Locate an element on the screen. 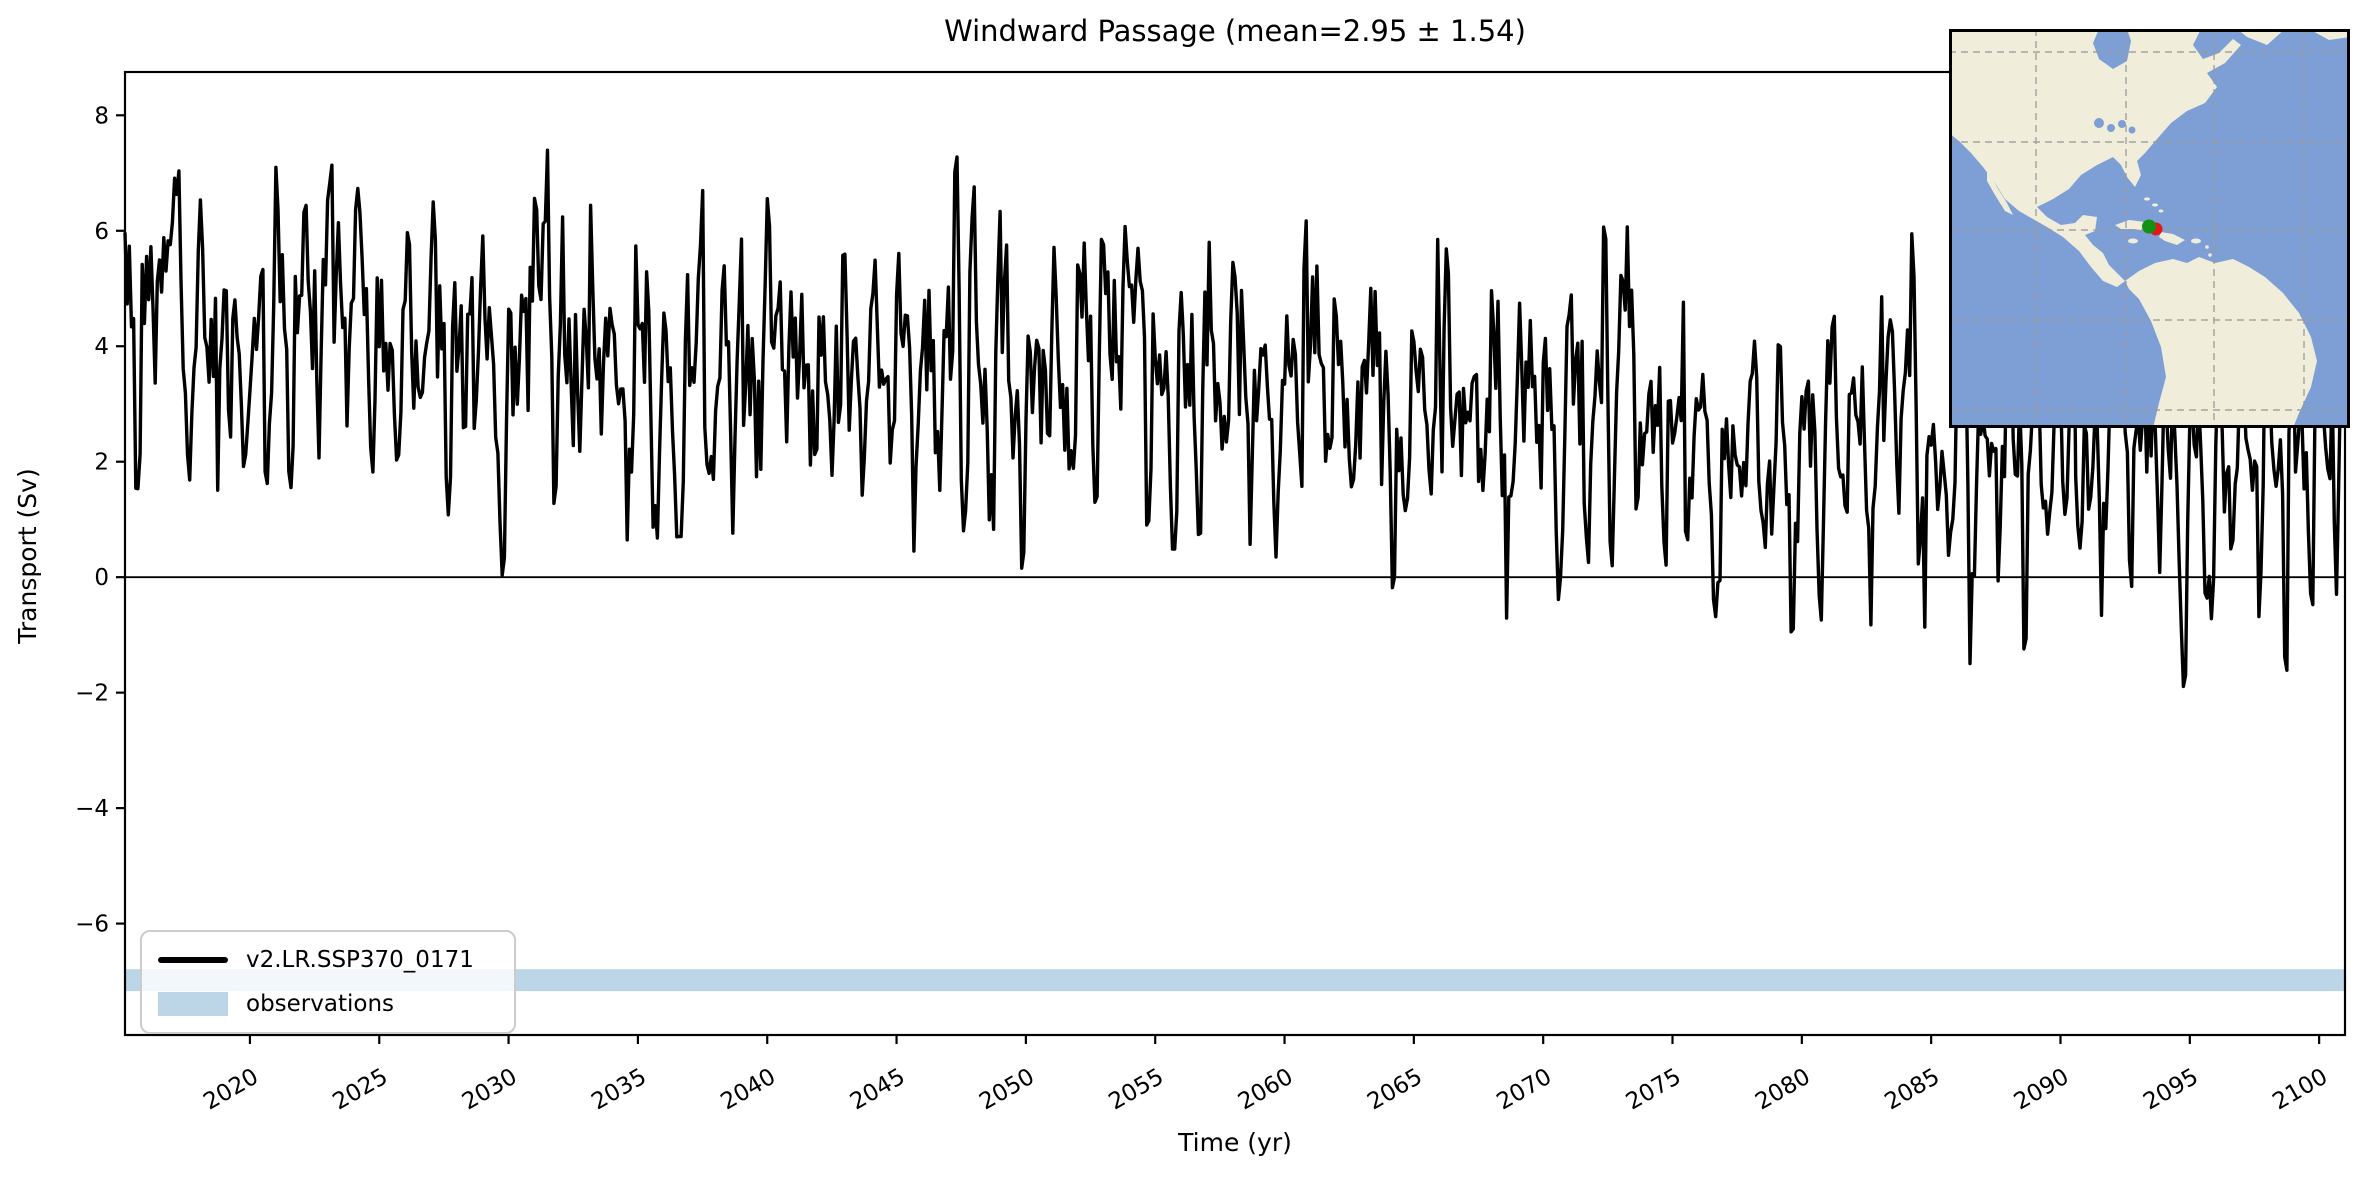  y-tick-label: 0 is located at coordinates (101, 578).